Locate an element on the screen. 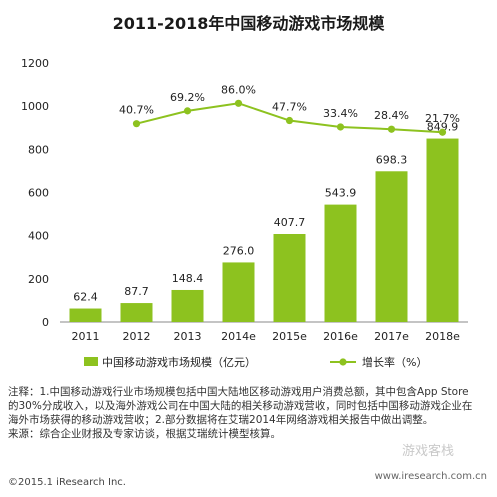 The image size is (497, 497). growth-rate-label: 40.7% is located at coordinates (136, 110).